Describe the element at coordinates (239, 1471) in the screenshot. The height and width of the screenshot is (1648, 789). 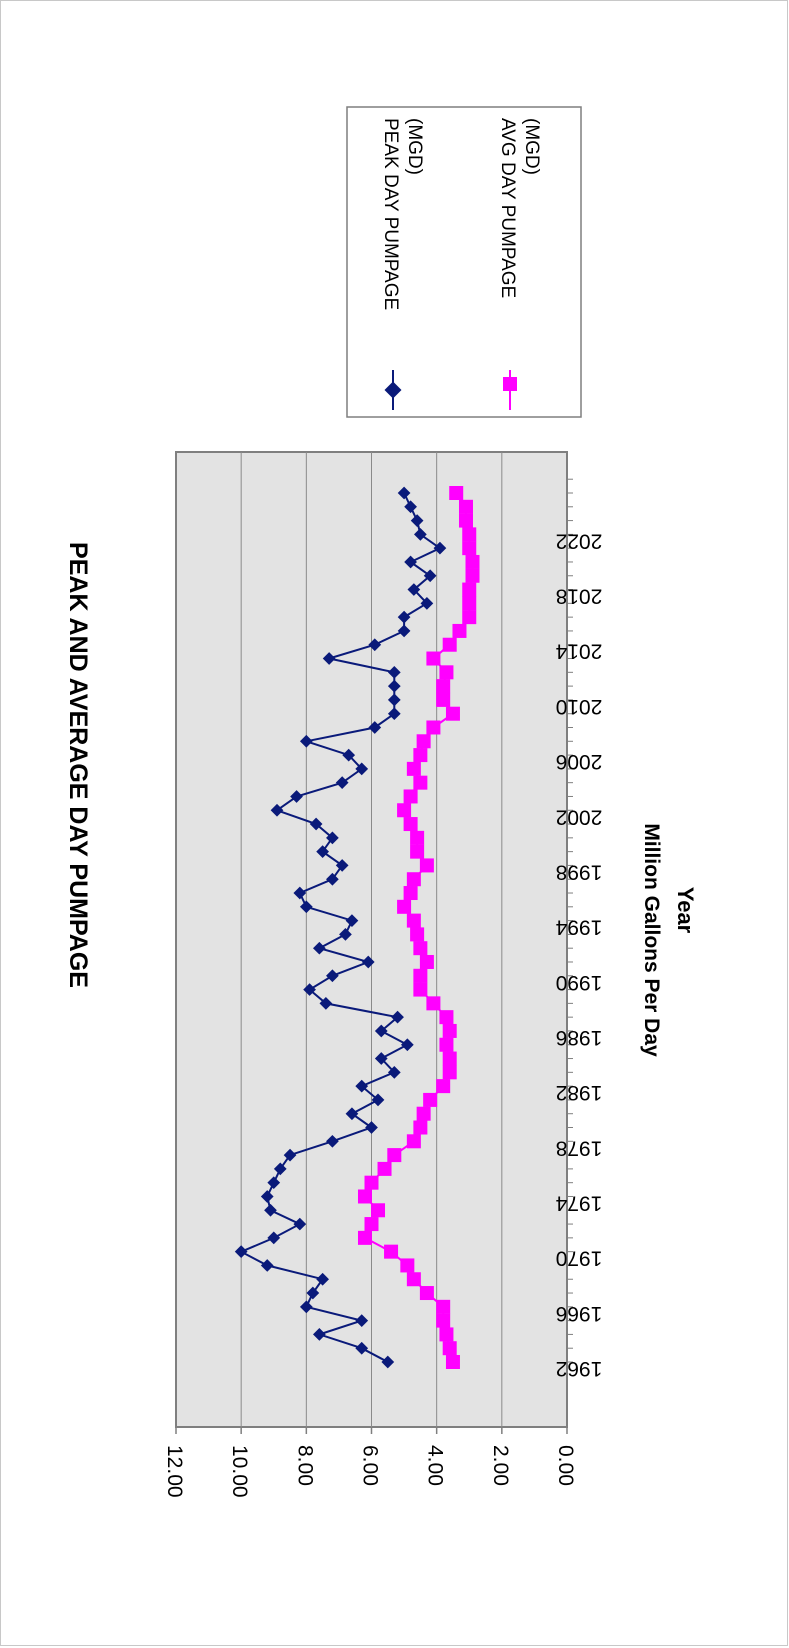
I see `y-tick-label: 10.00` at that location.